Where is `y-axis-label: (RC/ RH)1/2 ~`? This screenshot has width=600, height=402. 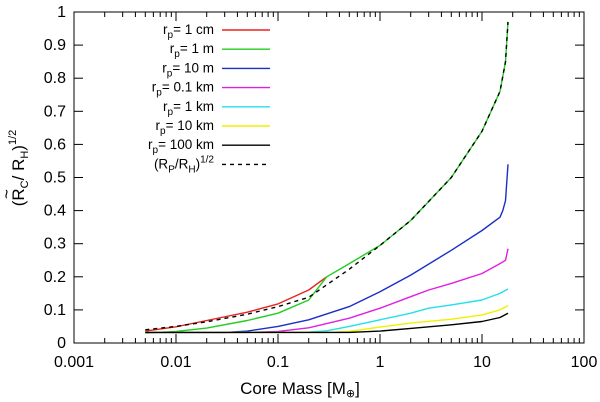 y-axis-label: (RC/ RH)1/2 ~ is located at coordinates (15, 168).